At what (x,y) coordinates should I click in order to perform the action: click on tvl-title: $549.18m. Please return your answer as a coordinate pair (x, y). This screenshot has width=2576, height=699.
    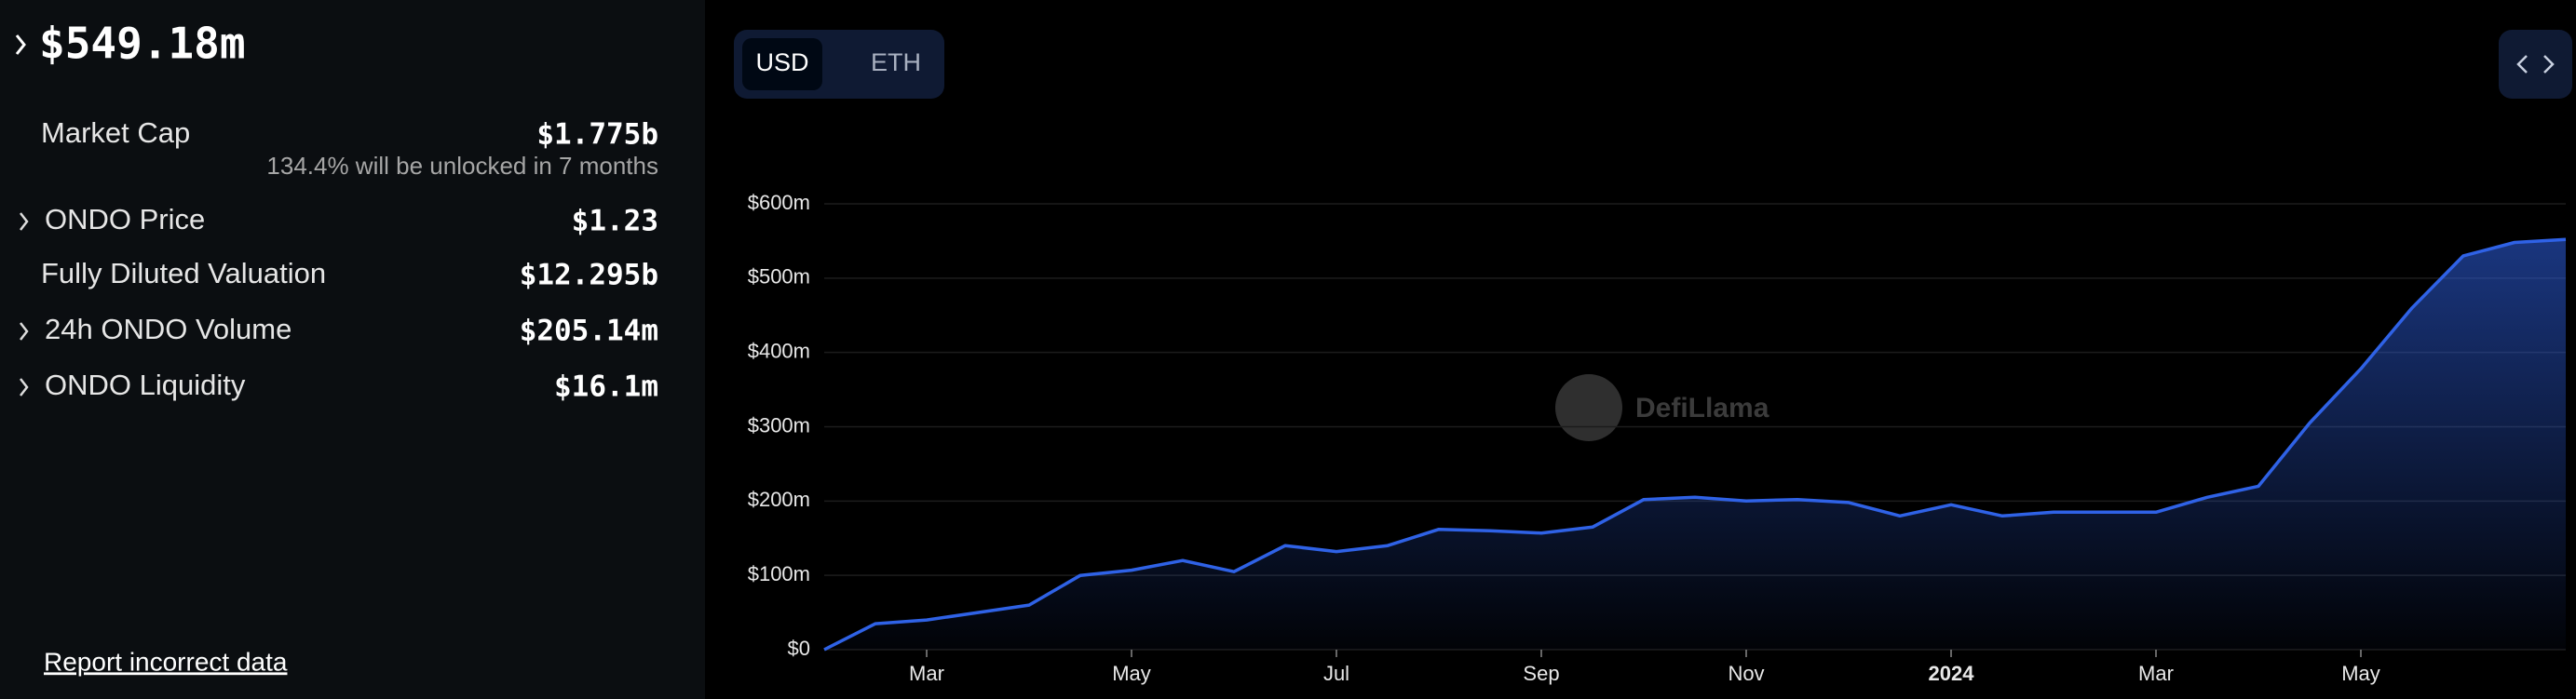
    Looking at the image, I should click on (142, 44).